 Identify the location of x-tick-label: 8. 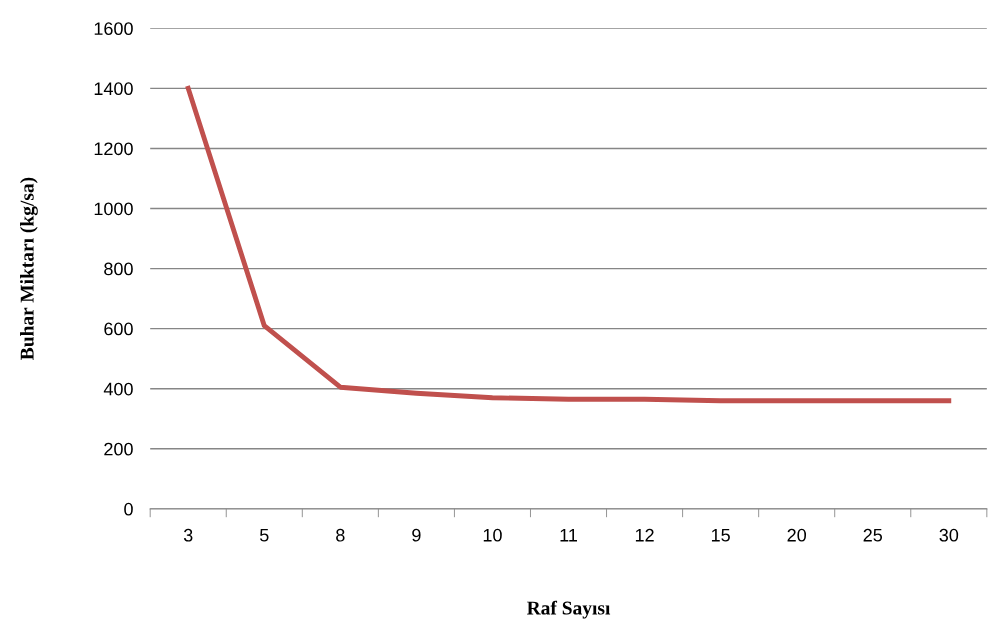
(340, 535).